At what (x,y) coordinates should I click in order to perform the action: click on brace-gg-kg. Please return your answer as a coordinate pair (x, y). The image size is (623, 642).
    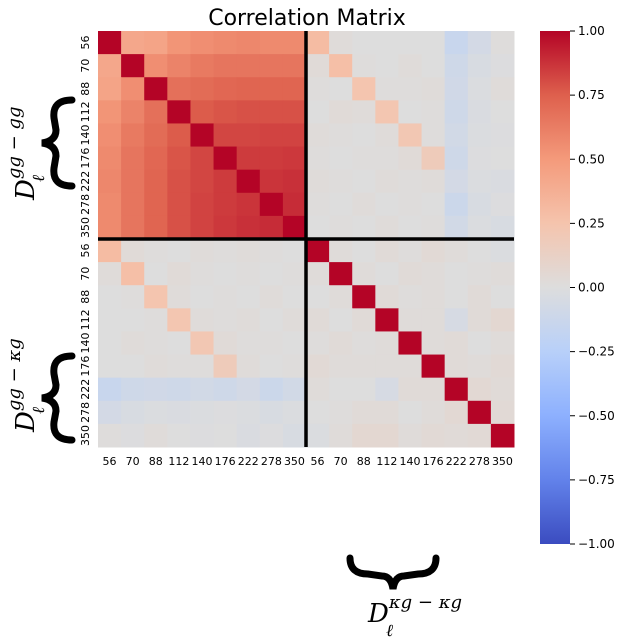
    Looking at the image, I should click on (58, 398).